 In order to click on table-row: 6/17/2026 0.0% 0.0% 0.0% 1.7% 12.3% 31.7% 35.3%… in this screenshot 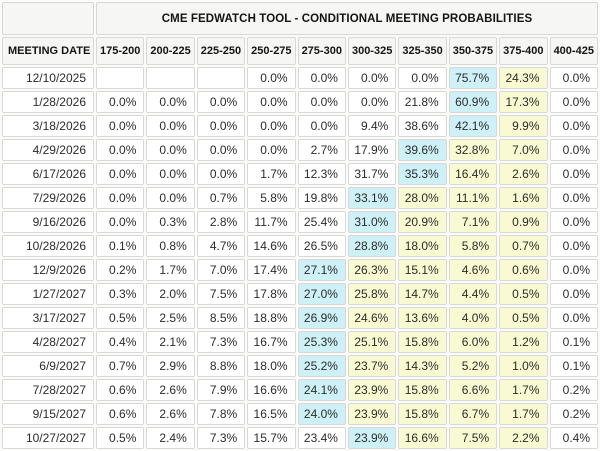, I will do `click(300, 174)`.